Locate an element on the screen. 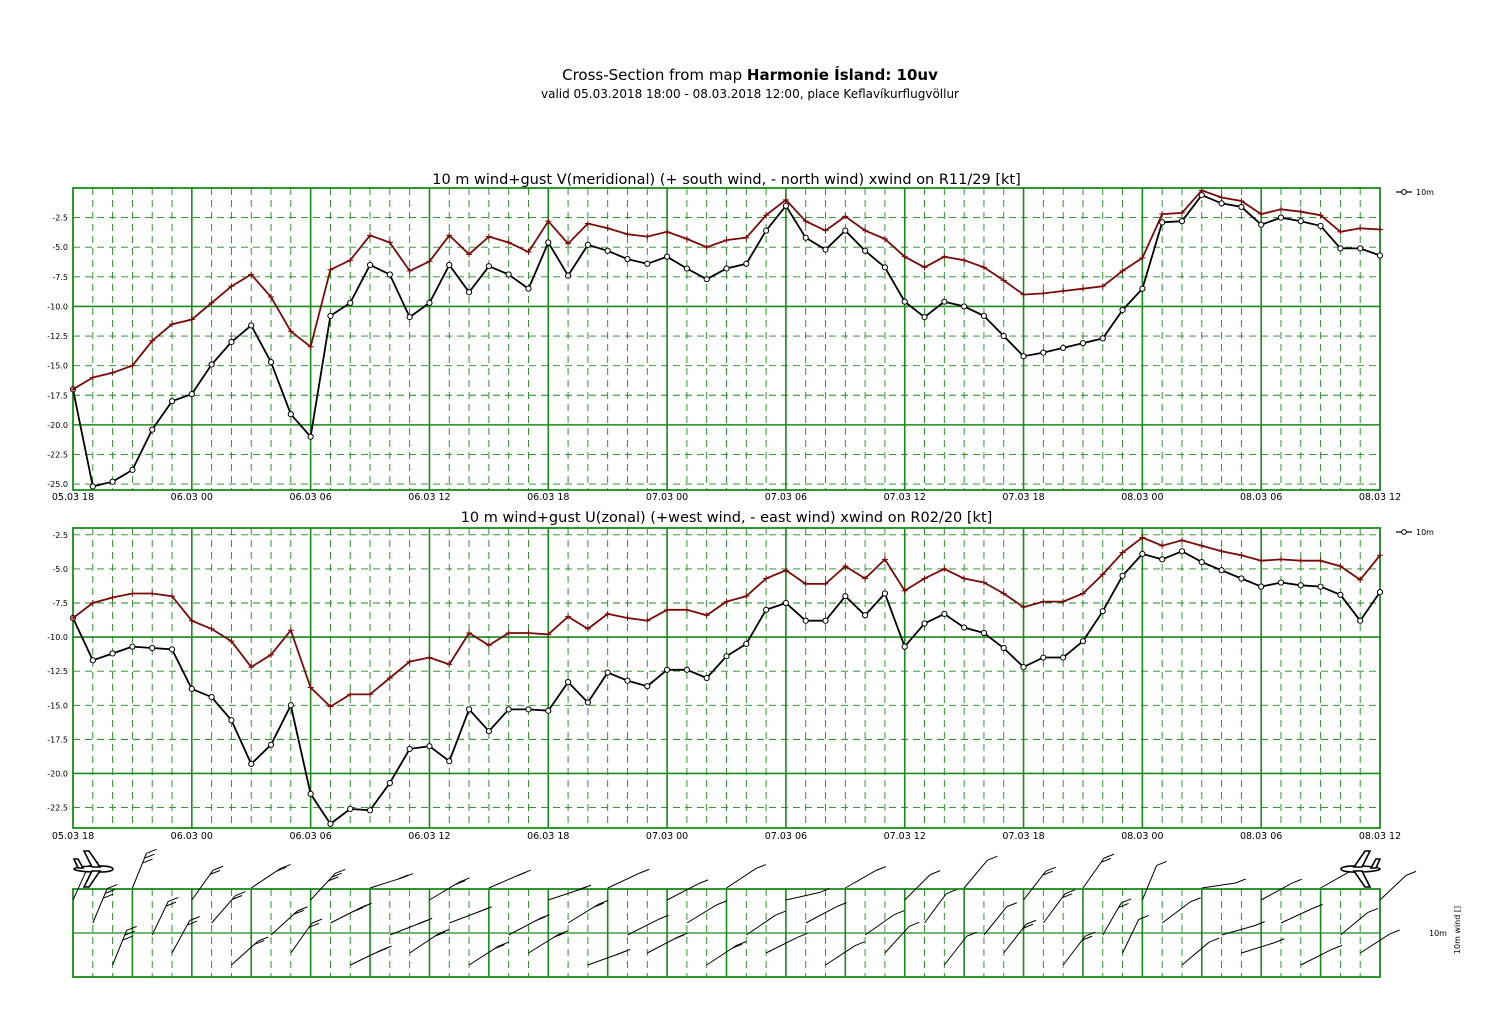 The width and height of the screenshot is (1500, 1018). x-tick-label: 08.03 00 is located at coordinates (1142, 497).